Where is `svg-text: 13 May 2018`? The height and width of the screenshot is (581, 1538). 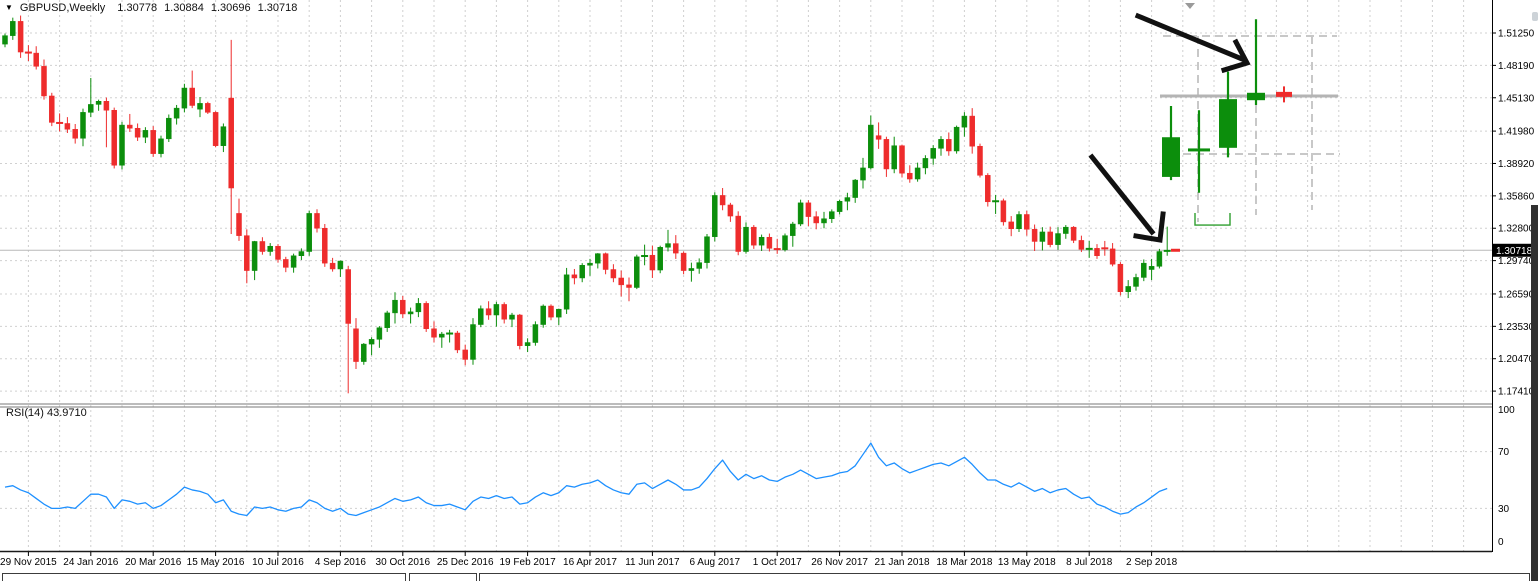 svg-text: 13 May 2018 is located at coordinates (1027, 562).